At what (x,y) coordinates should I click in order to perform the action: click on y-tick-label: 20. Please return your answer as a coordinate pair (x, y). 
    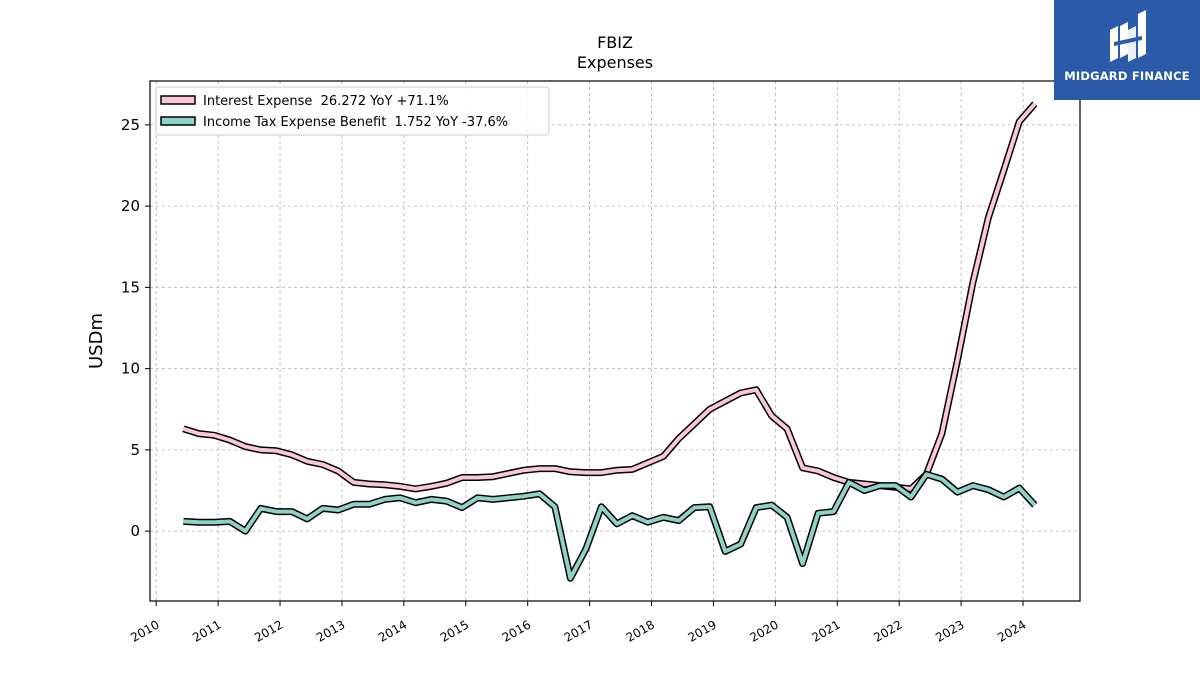
    Looking at the image, I should click on (130, 206).